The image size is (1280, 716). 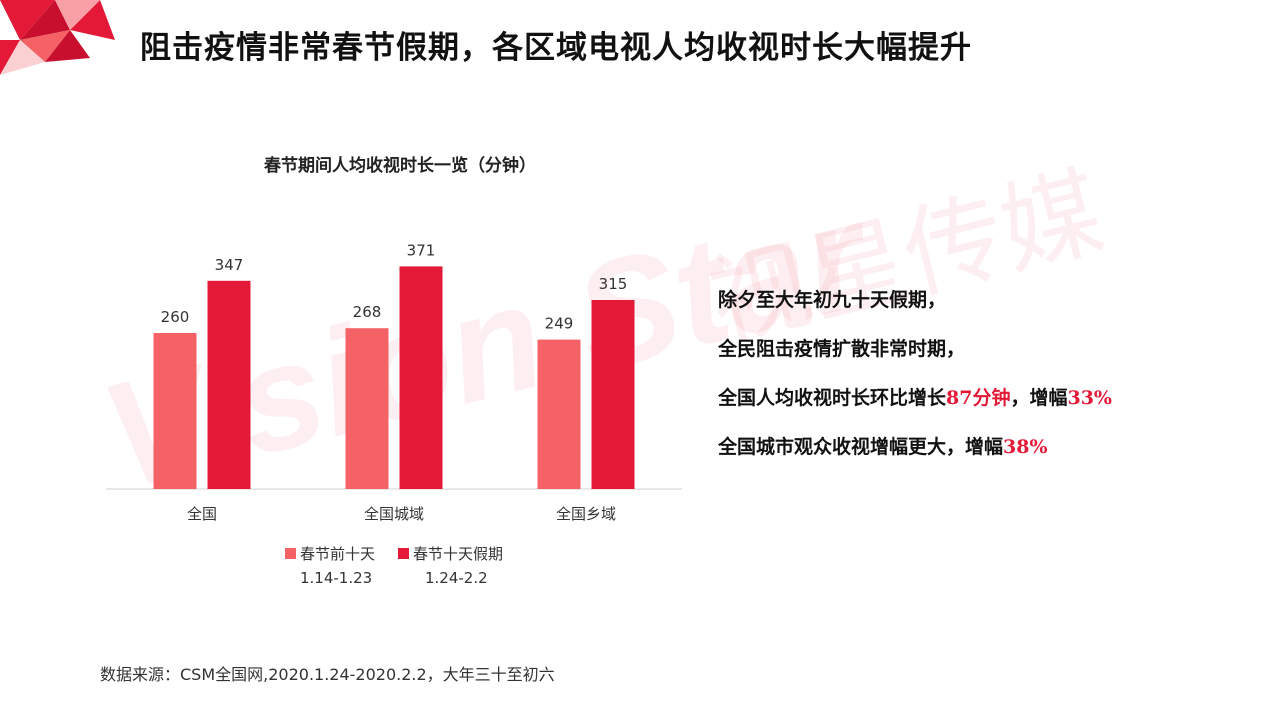 I want to click on description-line-3a: 全国人均收视时长环比增长, so click(x=832, y=398).